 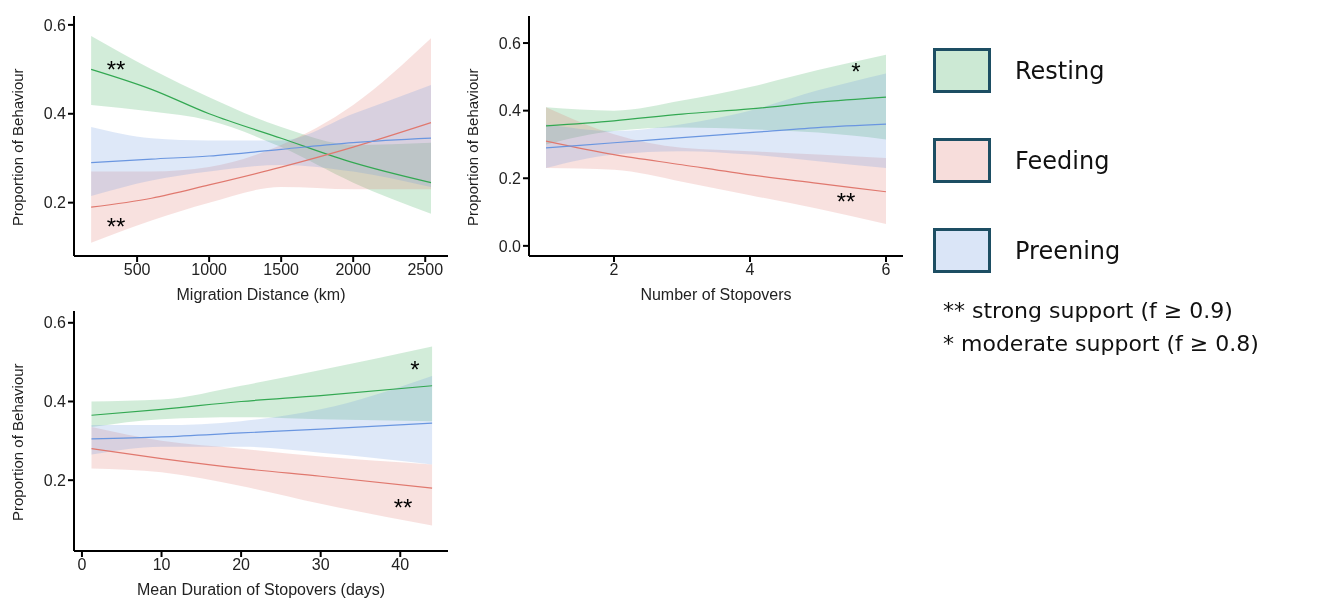 I want to click on x-tick-label: 20, so click(x=241, y=565).